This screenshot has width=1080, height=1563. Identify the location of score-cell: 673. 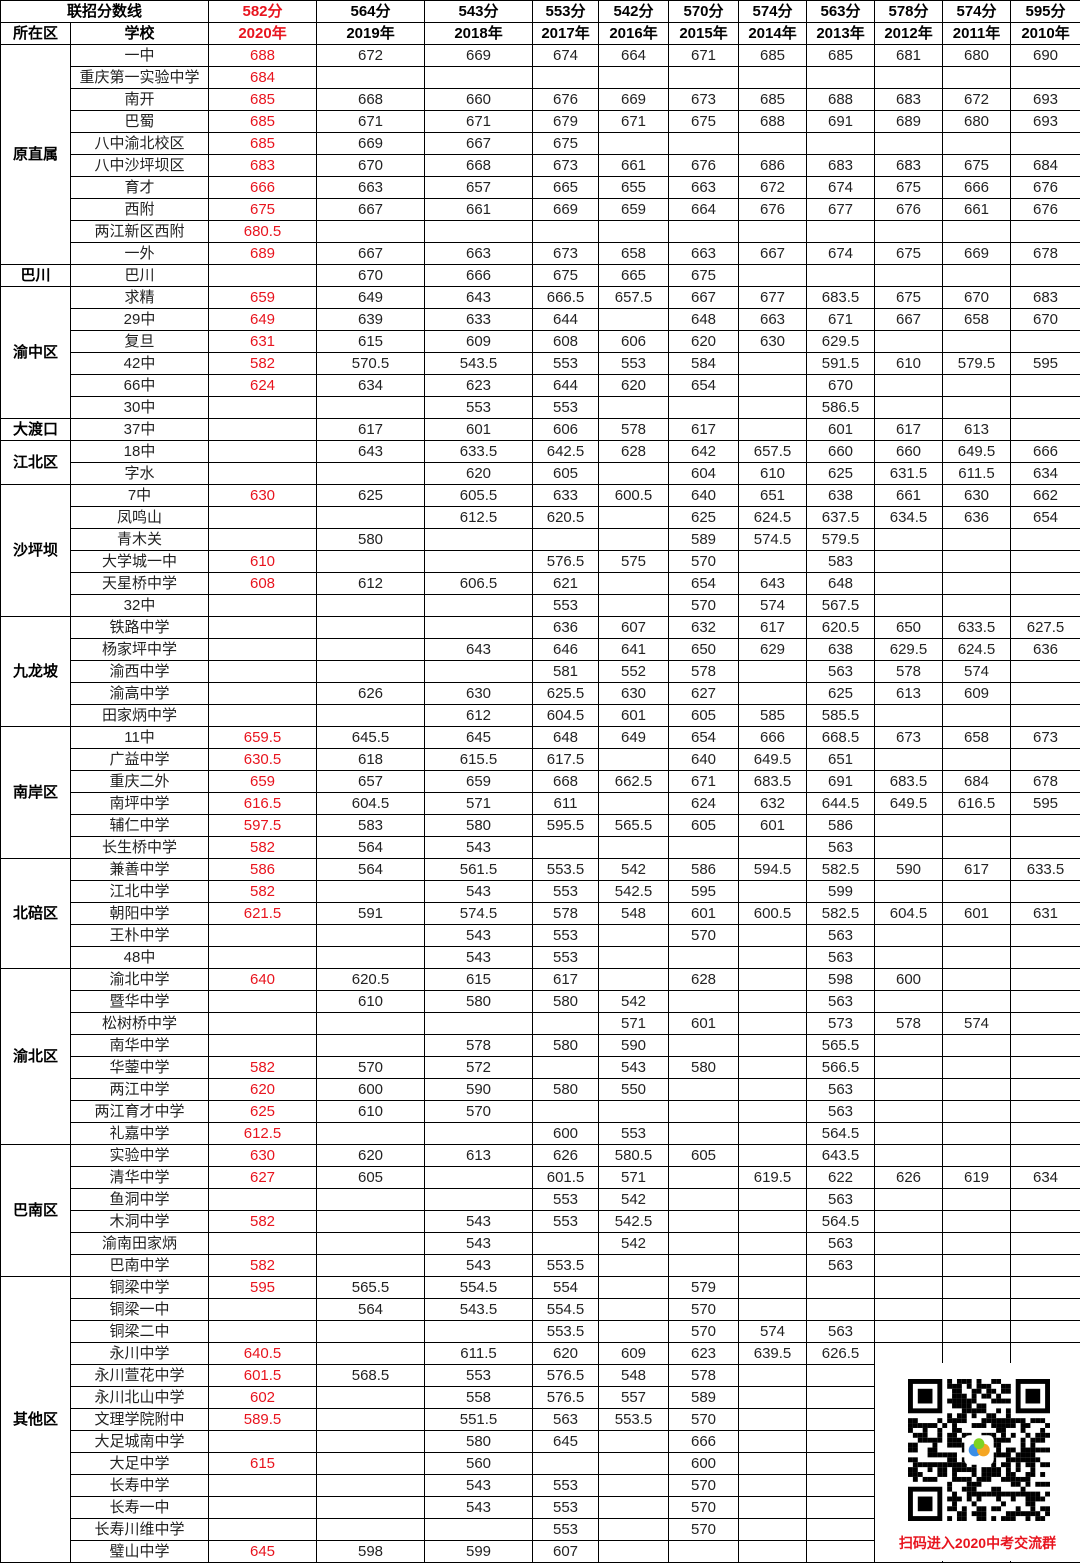
(909, 738).